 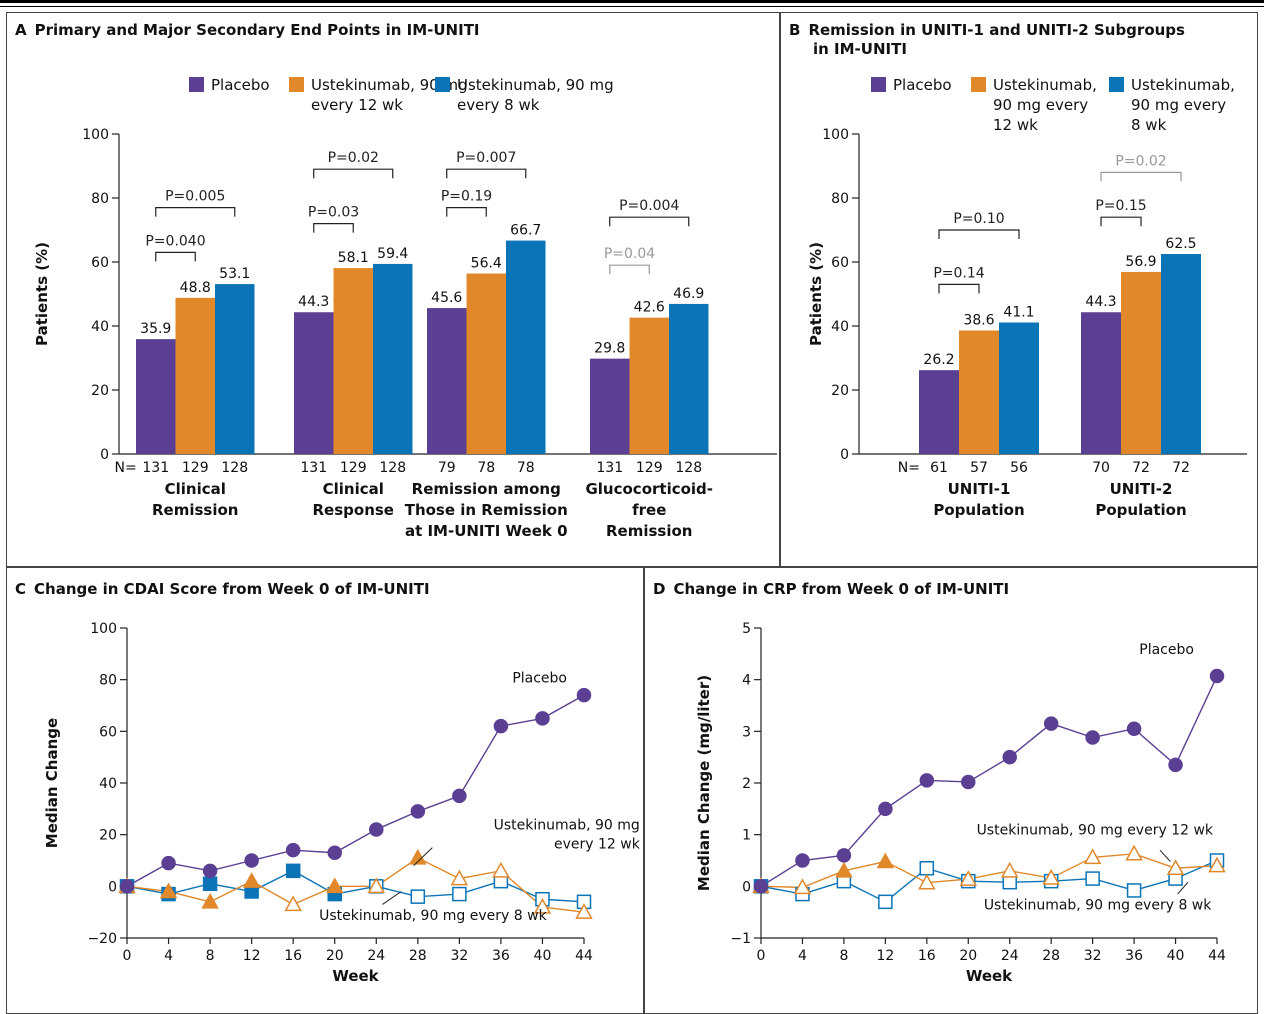 I want to click on legend-swatch-placebo, so click(x=196, y=84).